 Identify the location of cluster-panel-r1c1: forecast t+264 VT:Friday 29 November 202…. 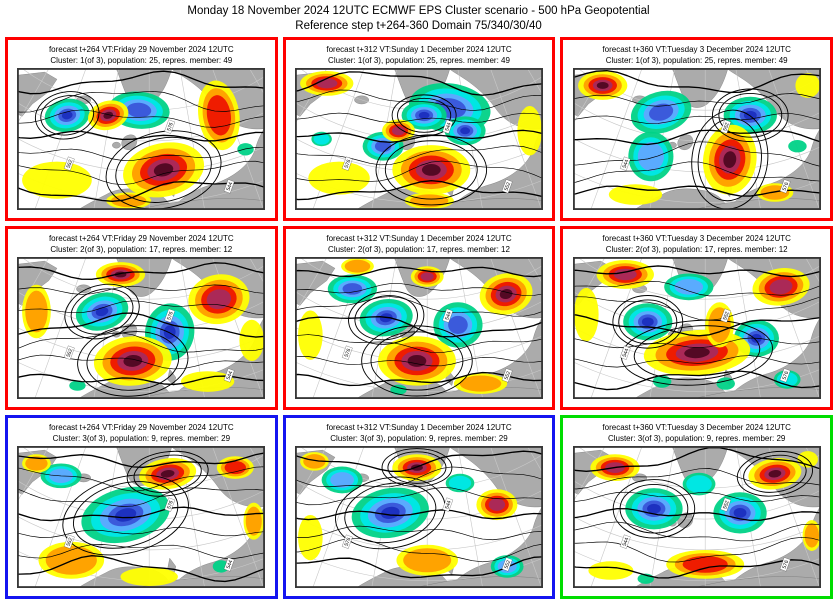
(141, 129).